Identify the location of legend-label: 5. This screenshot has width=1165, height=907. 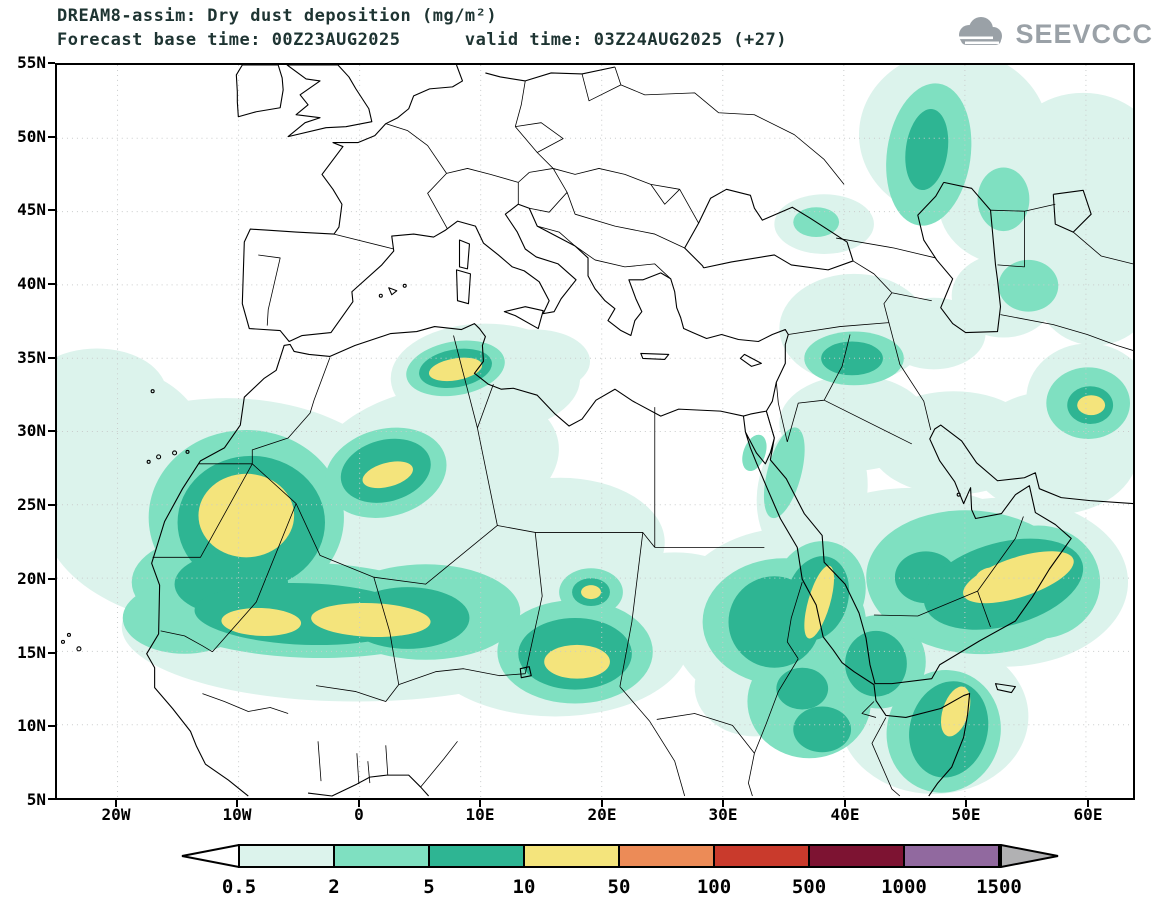
(429, 887).